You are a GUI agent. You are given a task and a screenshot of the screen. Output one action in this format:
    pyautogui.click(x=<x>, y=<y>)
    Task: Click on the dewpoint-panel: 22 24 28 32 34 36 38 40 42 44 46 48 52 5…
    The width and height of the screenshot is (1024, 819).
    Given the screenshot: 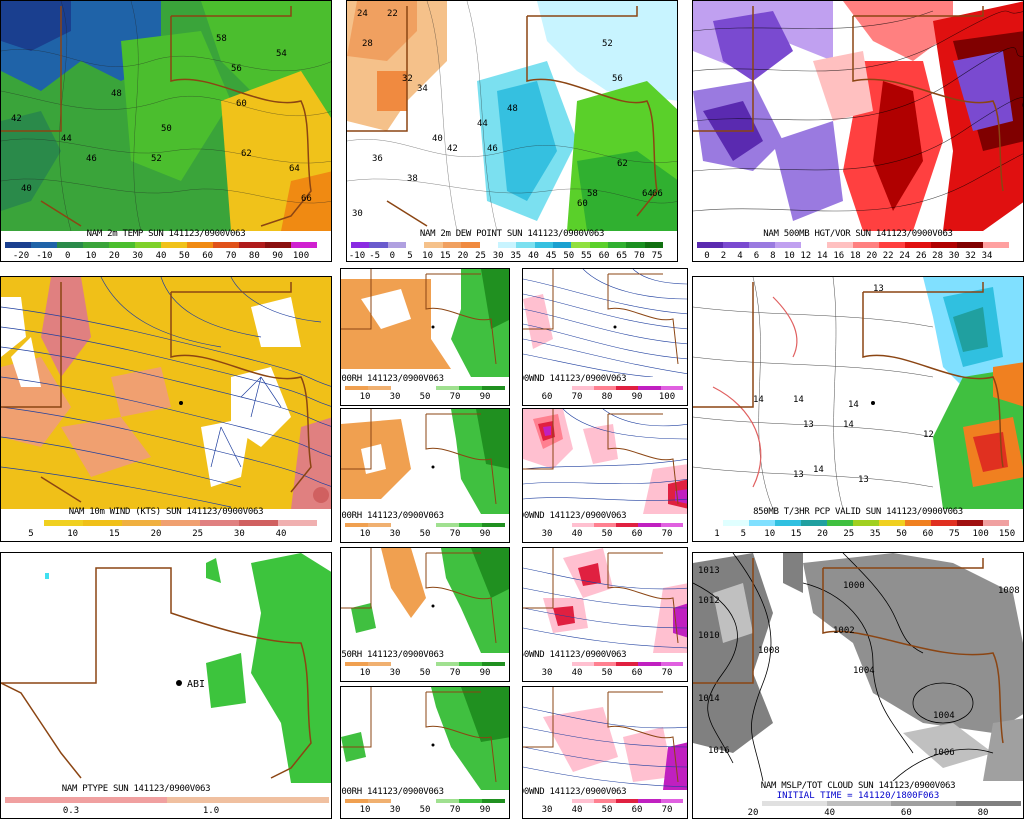 What is the action you would take?
    pyautogui.click(x=512, y=131)
    